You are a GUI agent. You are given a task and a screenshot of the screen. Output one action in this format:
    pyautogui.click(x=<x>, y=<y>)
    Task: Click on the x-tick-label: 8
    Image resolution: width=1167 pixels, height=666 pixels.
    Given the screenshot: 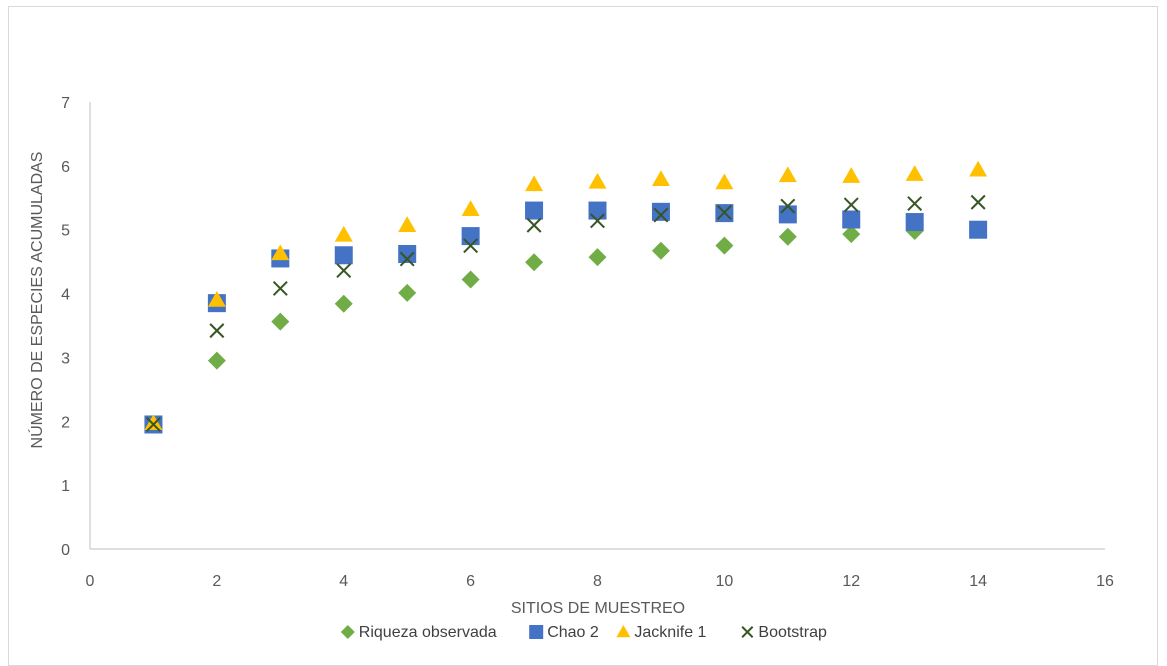 What is the action you would take?
    pyautogui.click(x=597, y=581)
    